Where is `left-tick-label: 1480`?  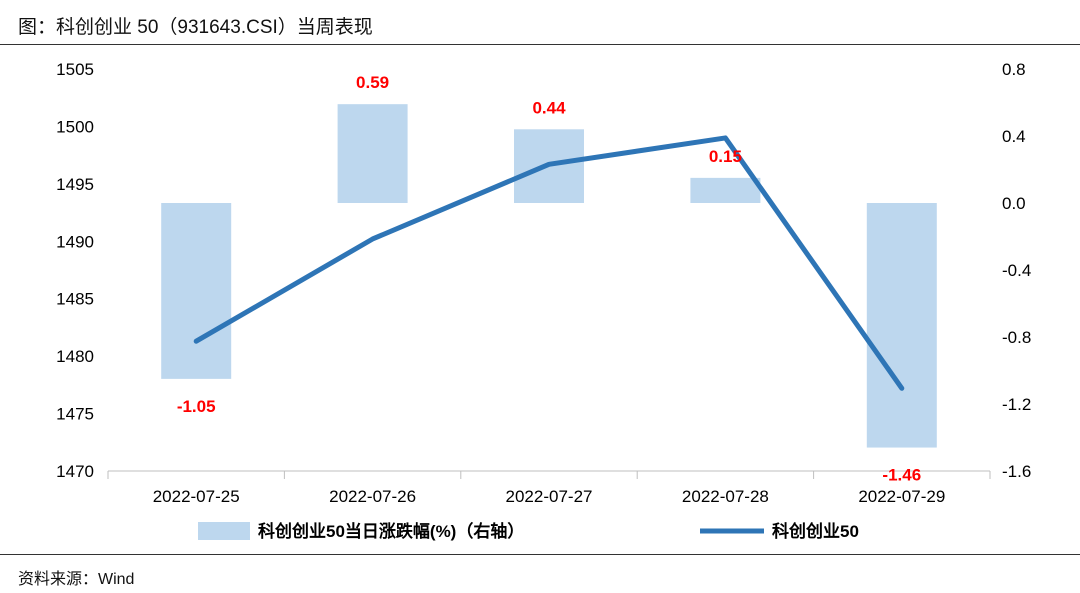 left-tick-label: 1480 is located at coordinates (75, 356).